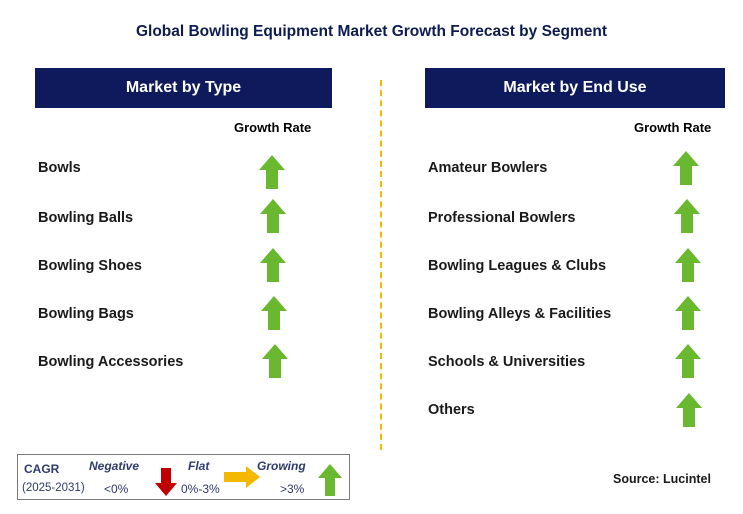 The height and width of the screenshot is (514, 743). Describe the element at coordinates (90, 266) in the screenshot. I see `left-row-label: Bowling Shoes` at that location.